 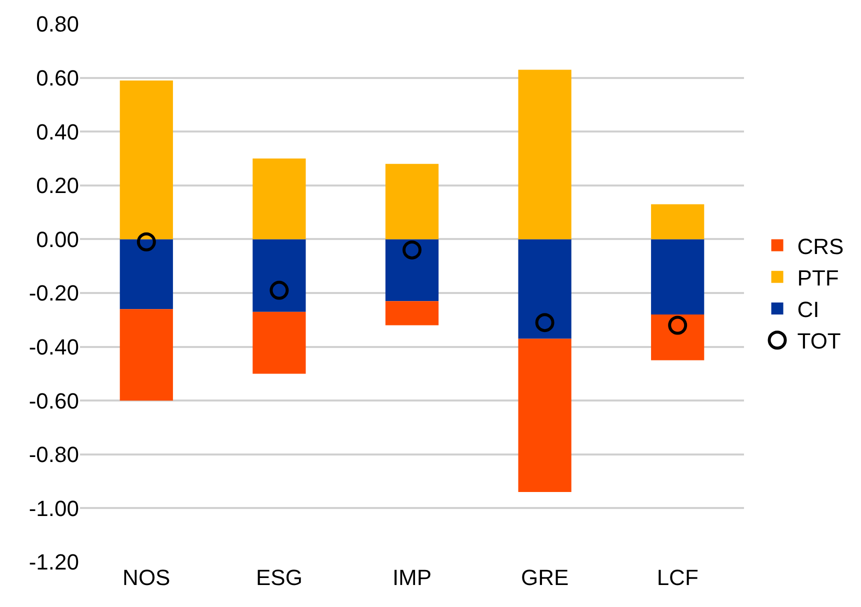 What do you see at coordinates (57, 131) in the screenshot?
I see `y-tick-label: 0.40` at bounding box center [57, 131].